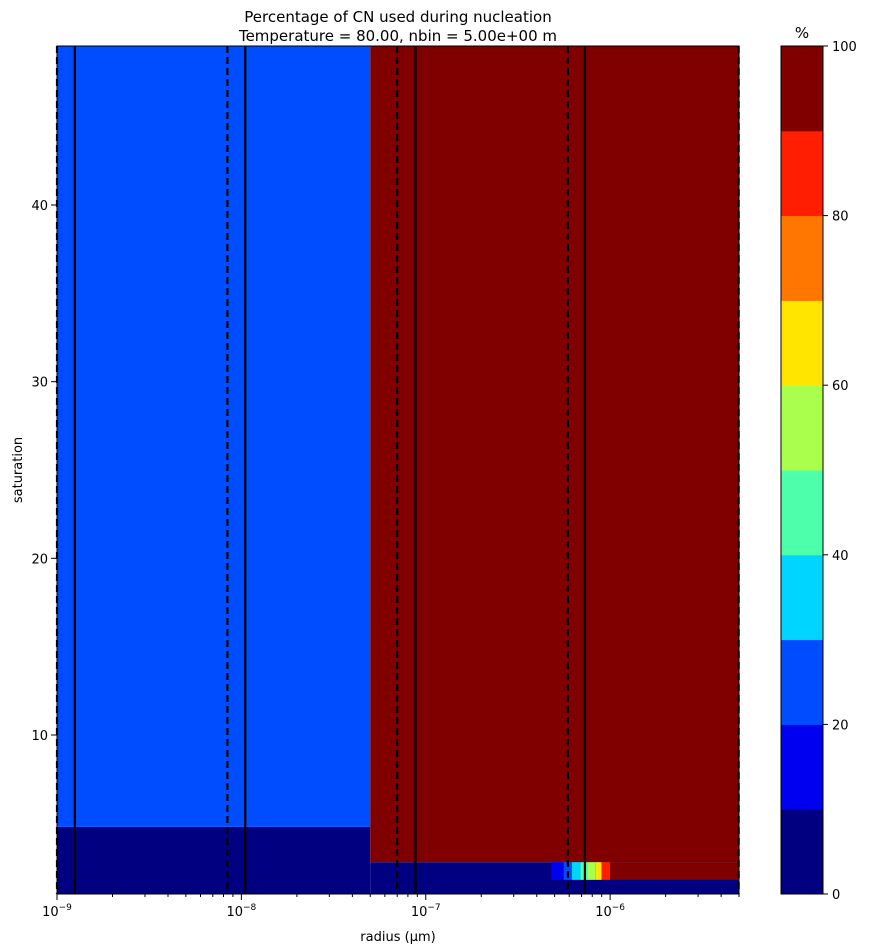  Describe the element at coordinates (840, 217) in the screenshot. I see `colorbar-tick-label-4: 80` at that location.